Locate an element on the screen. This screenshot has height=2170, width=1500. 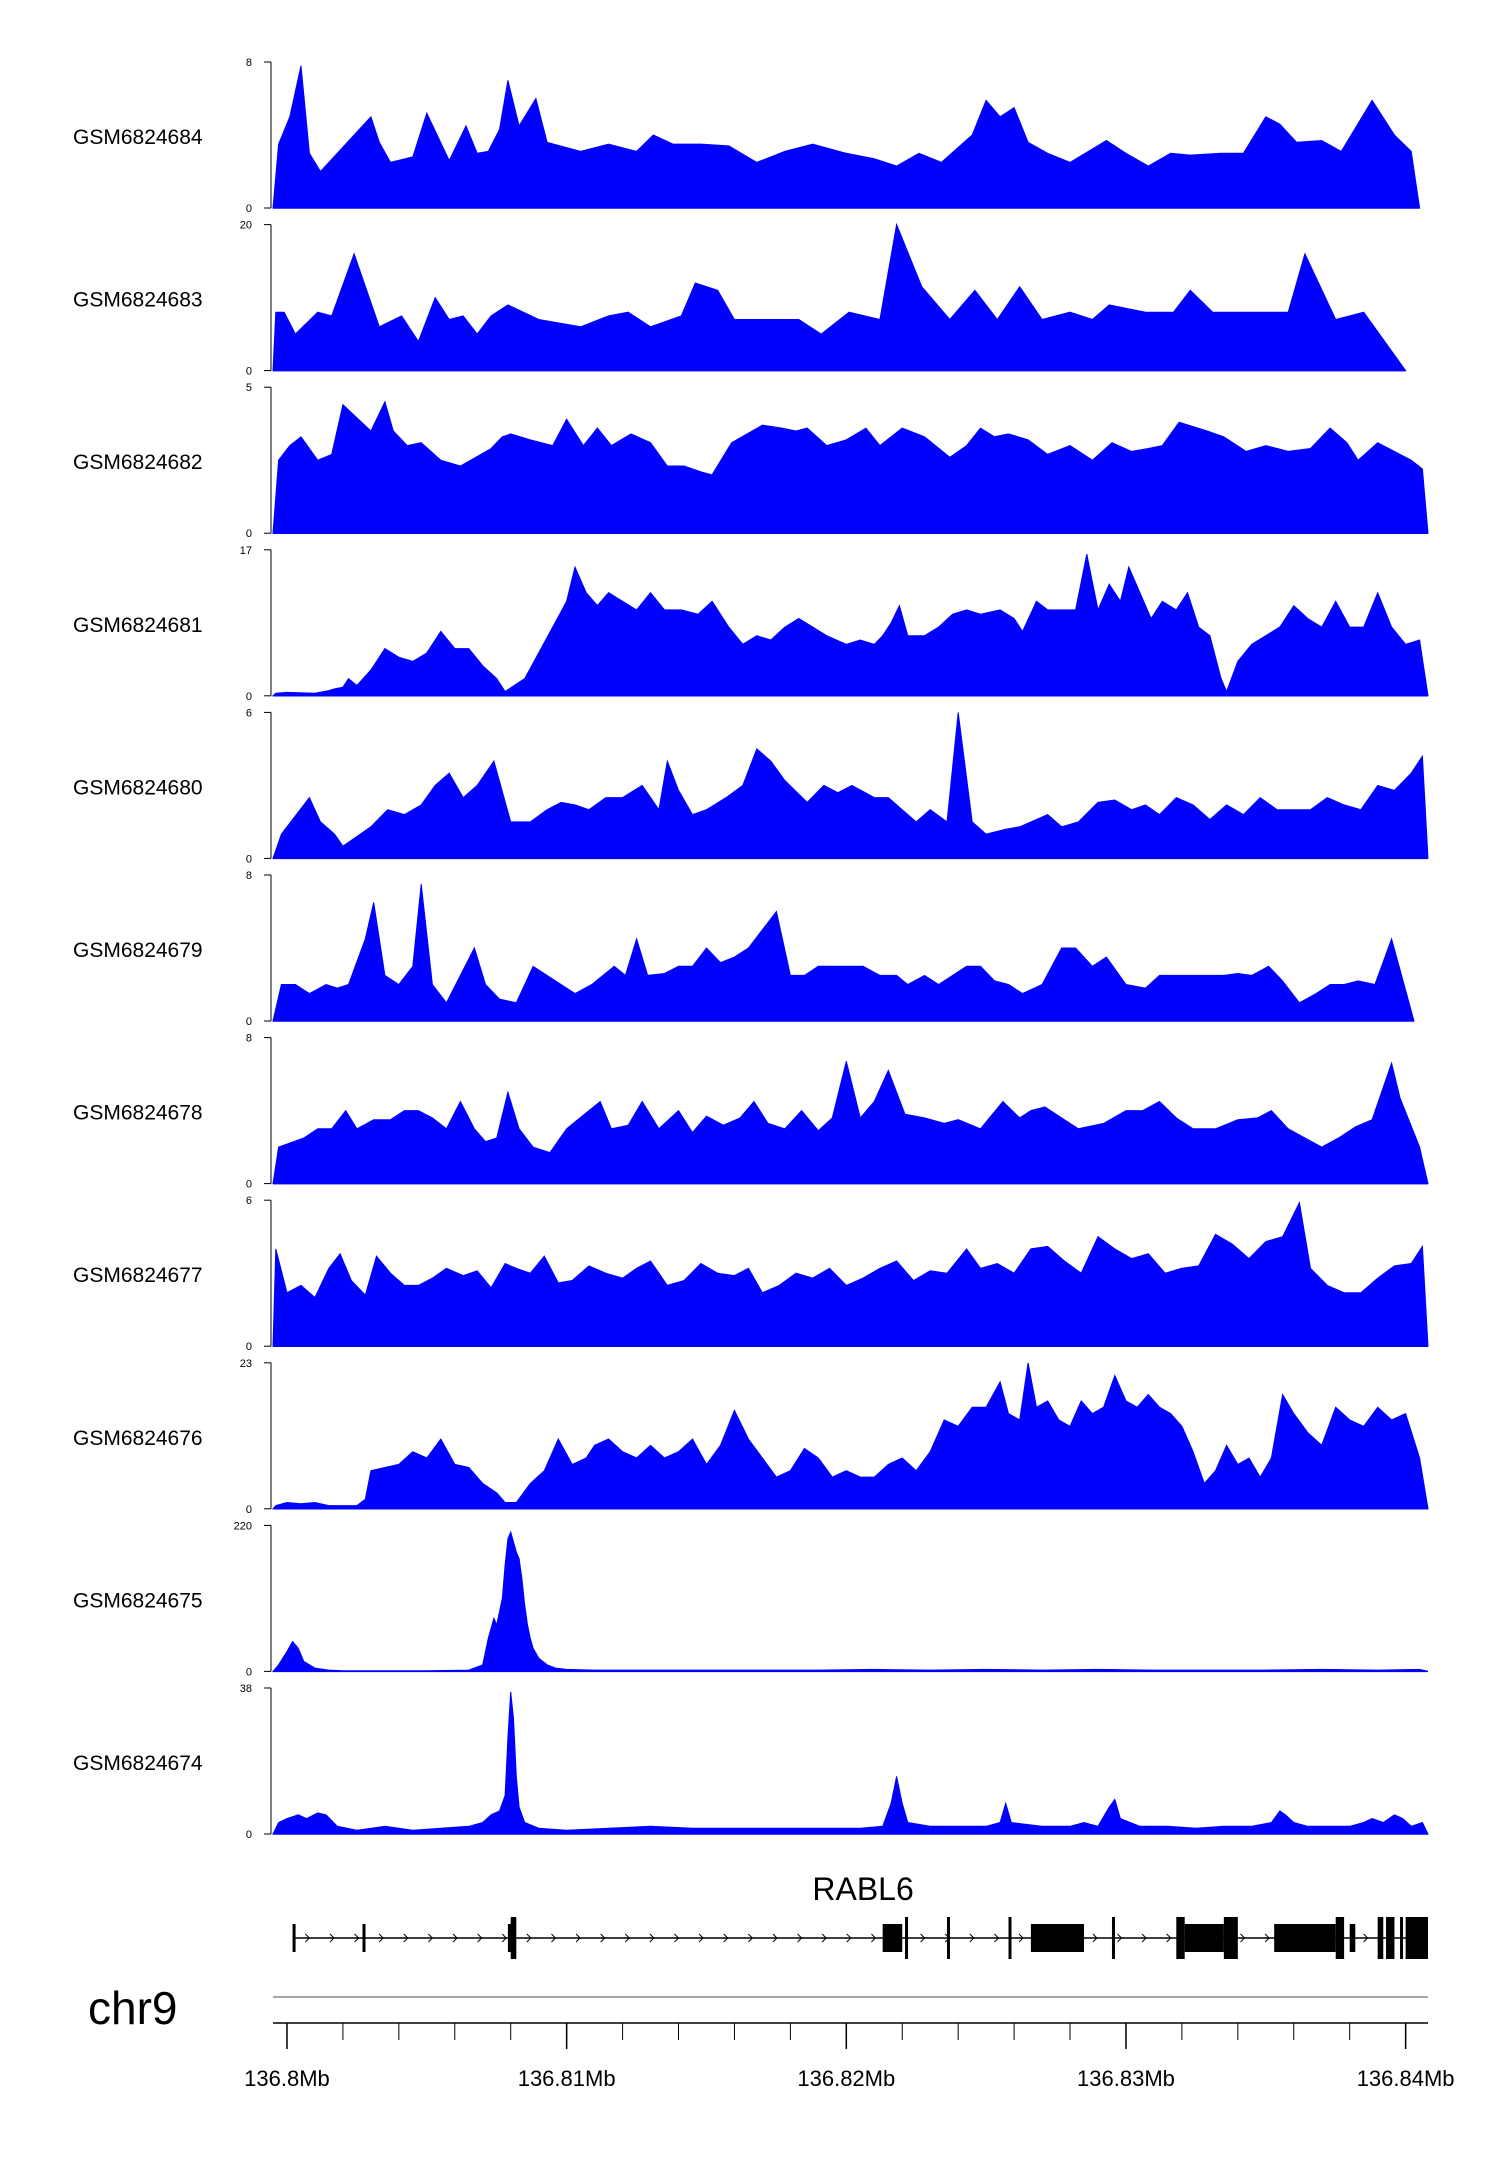
y-axis-max-label: 5 is located at coordinates (249, 388).